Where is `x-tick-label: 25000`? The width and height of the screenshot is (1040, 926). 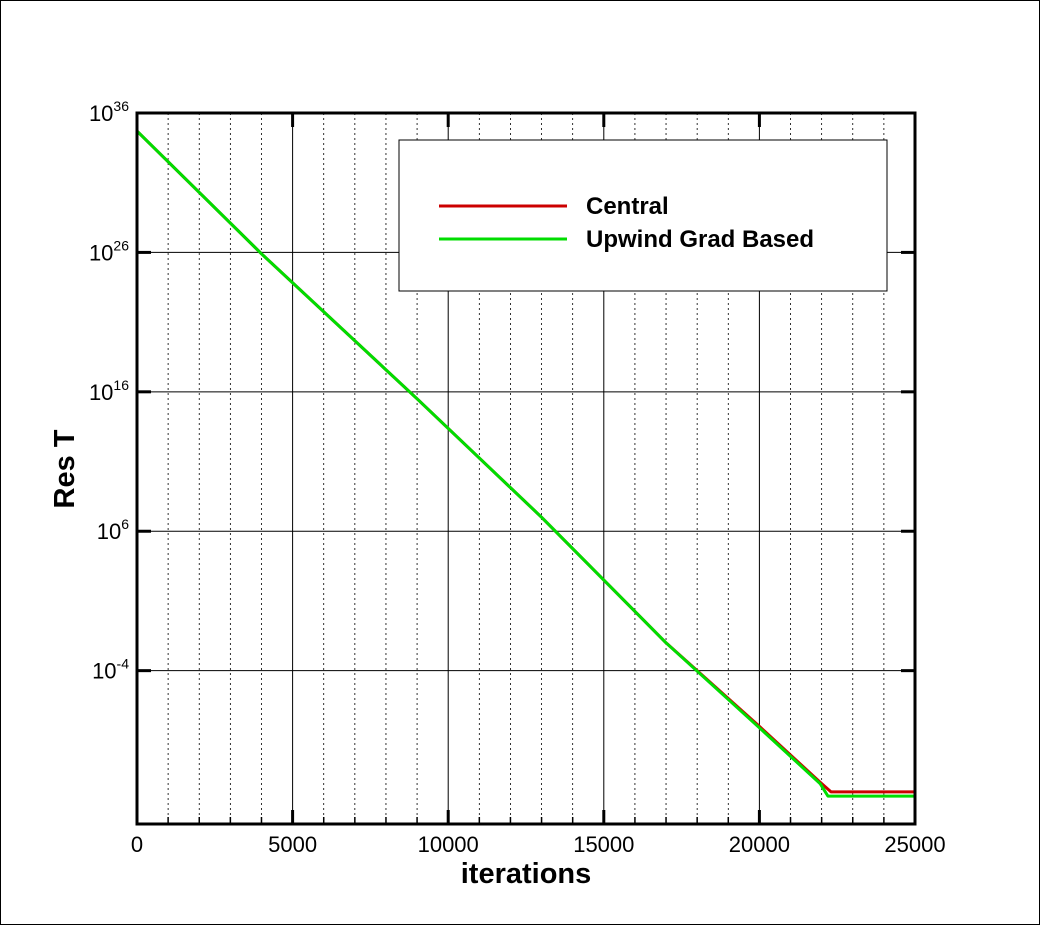 x-tick-label: 25000 is located at coordinates (914, 844).